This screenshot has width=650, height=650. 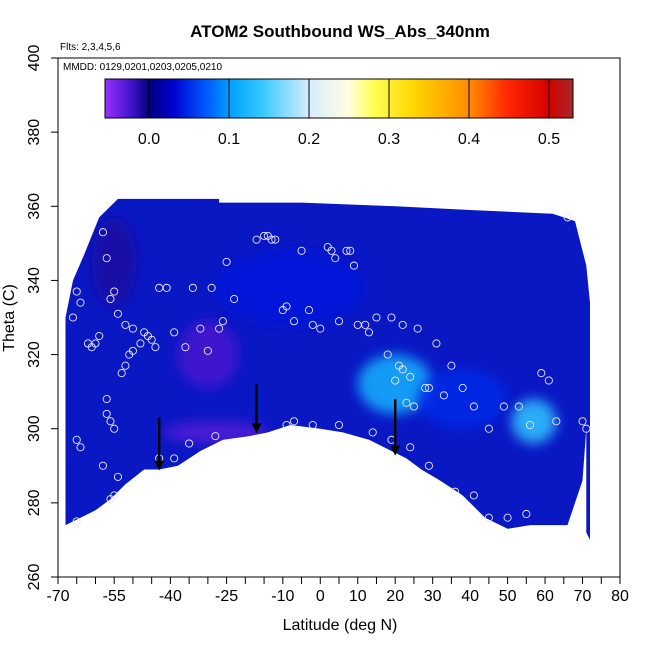 What do you see at coordinates (545, 596) in the screenshot?
I see `x-tick-label: 60` at bounding box center [545, 596].